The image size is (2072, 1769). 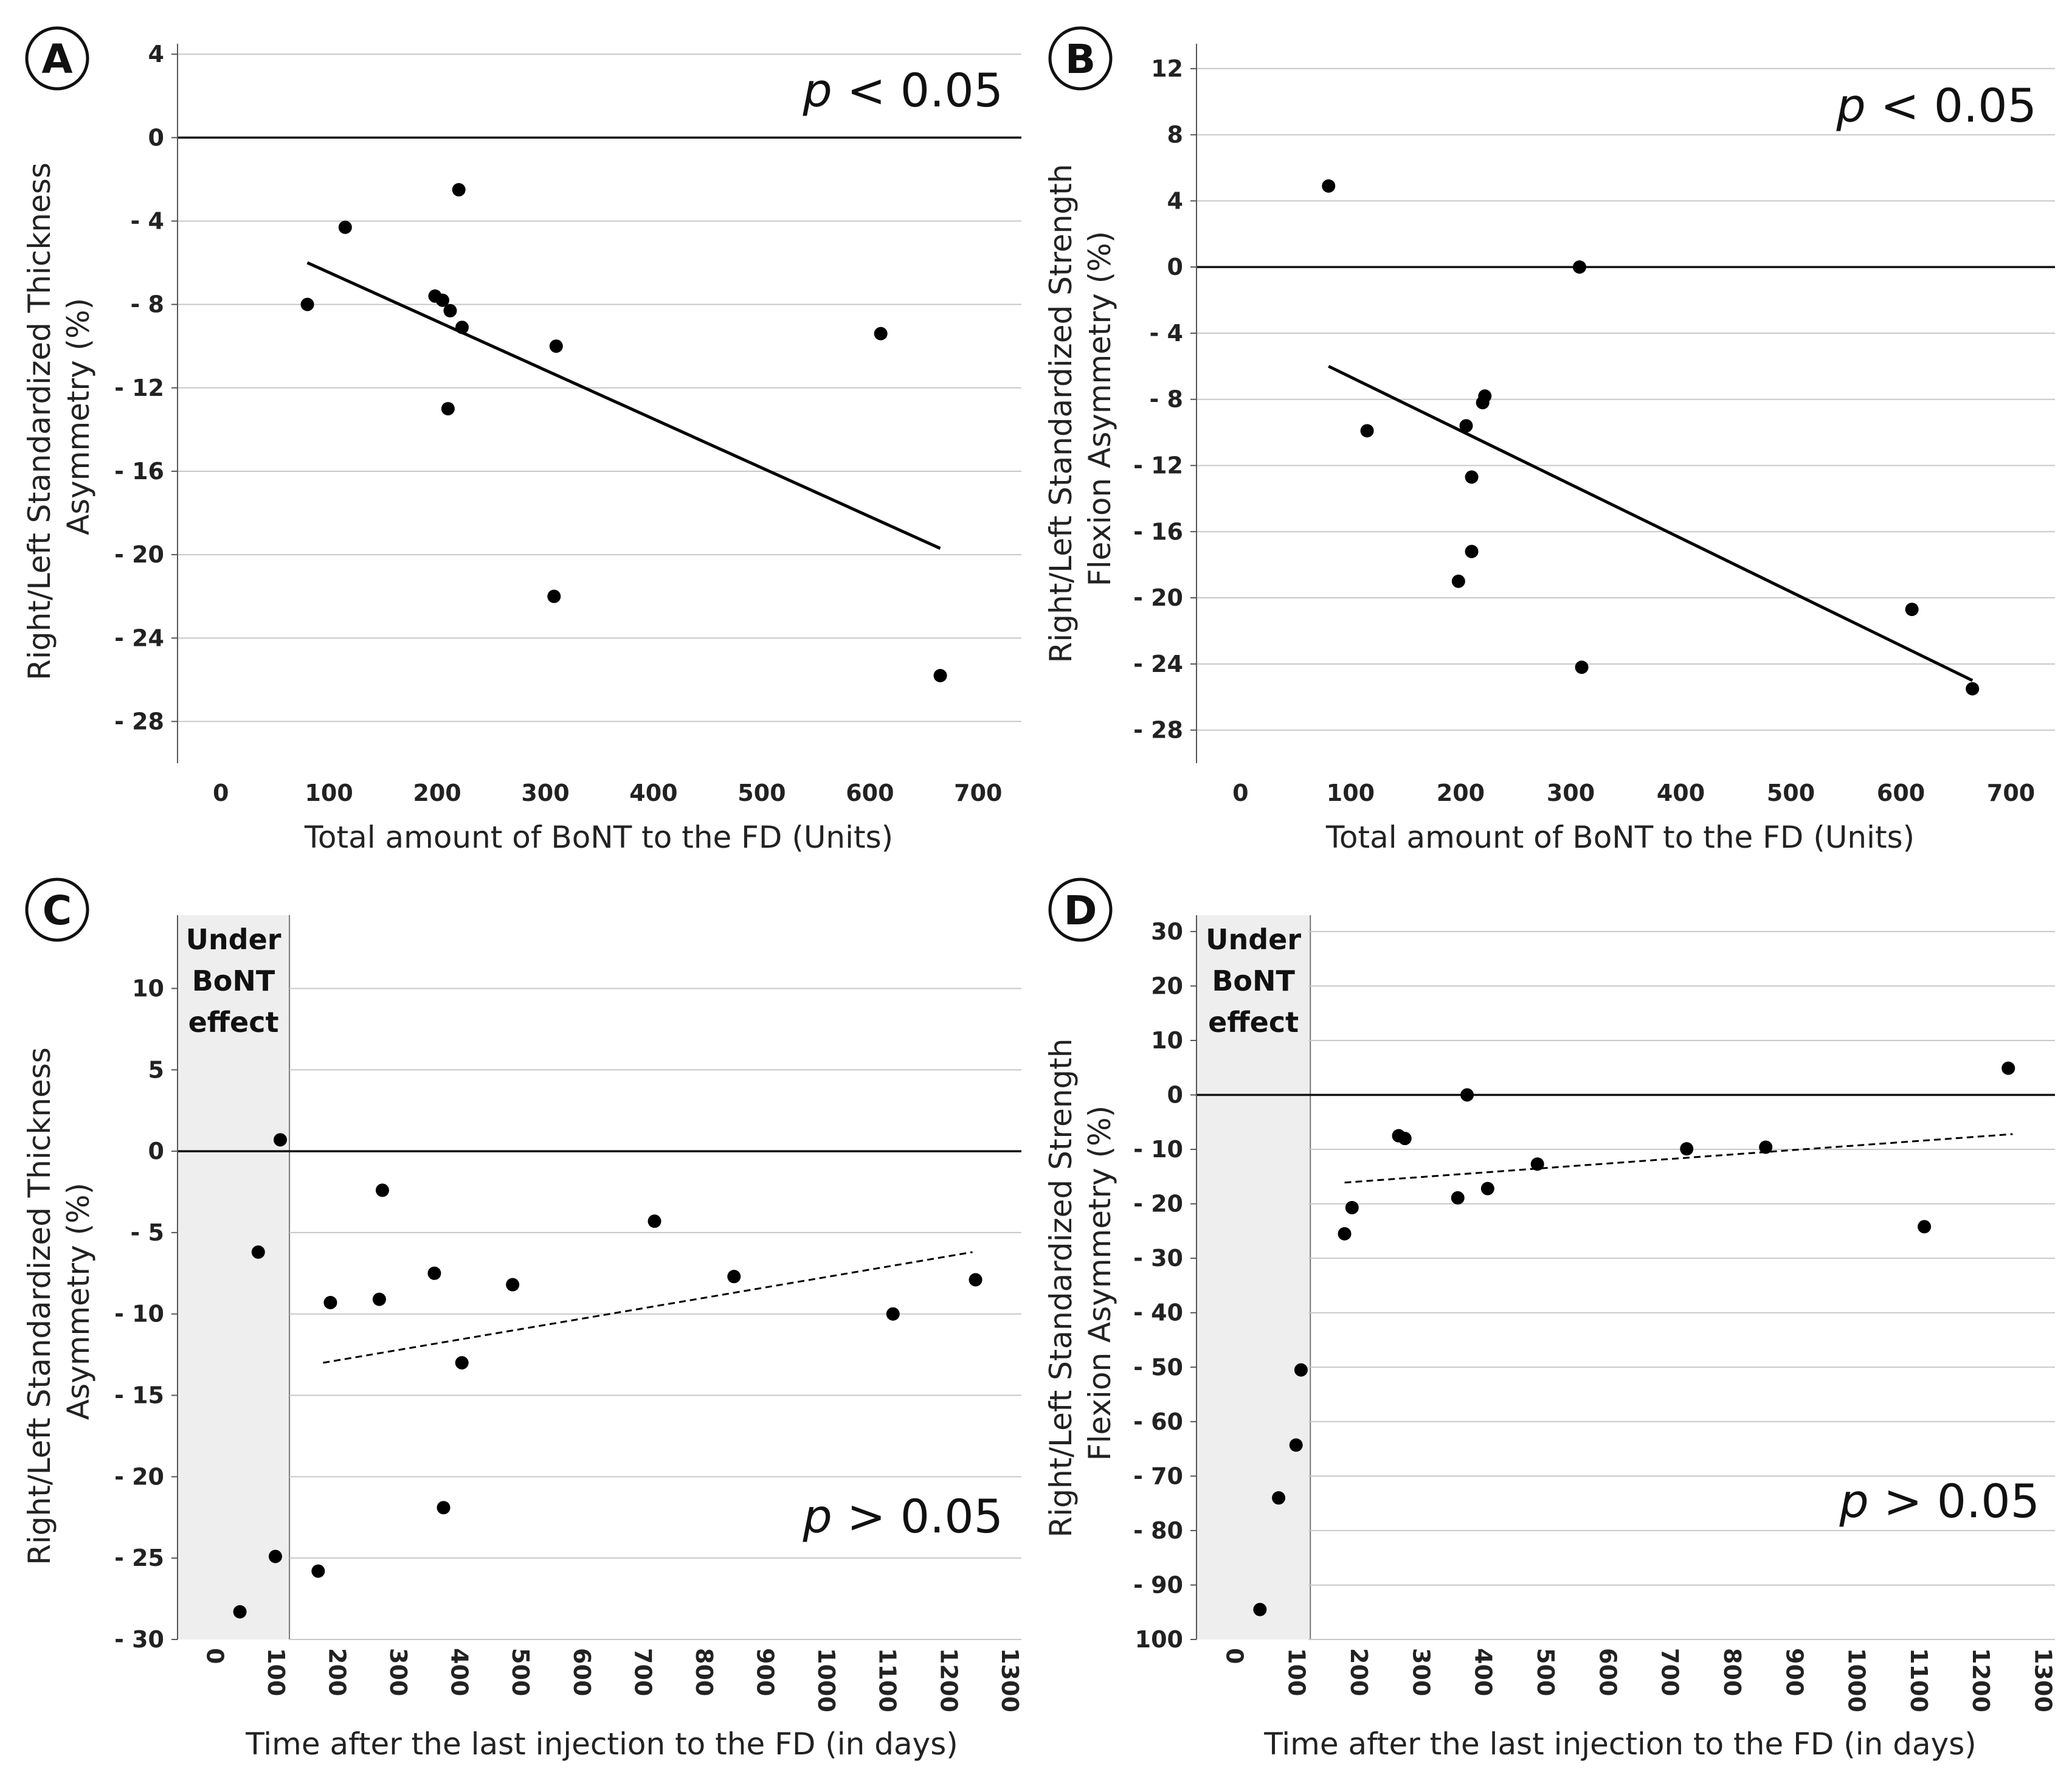 What do you see at coordinates (520, 1672) in the screenshot?
I see `panel-c-x-tick-label: 500` at bounding box center [520, 1672].